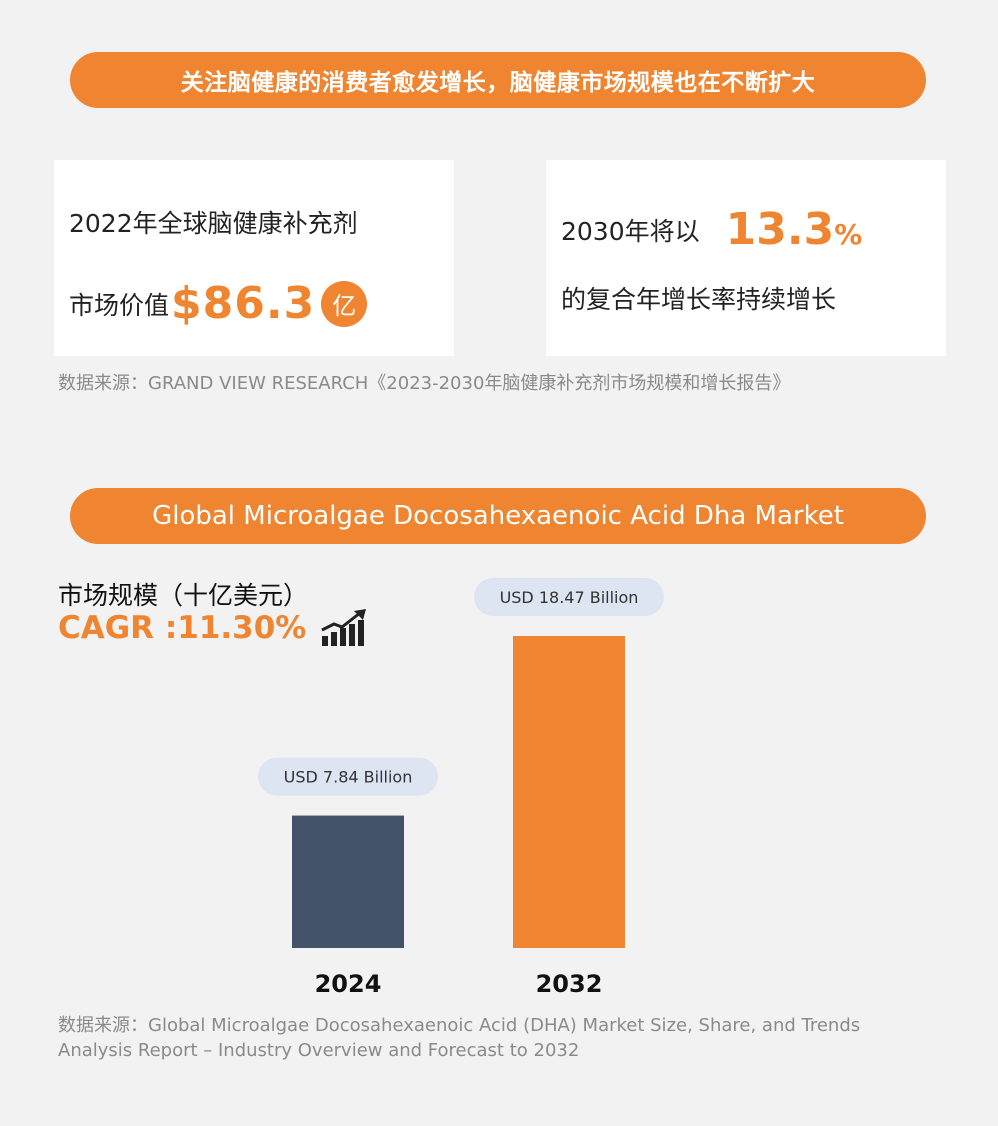  I want to click on growth-rate-value: 13.3%, so click(794, 229).